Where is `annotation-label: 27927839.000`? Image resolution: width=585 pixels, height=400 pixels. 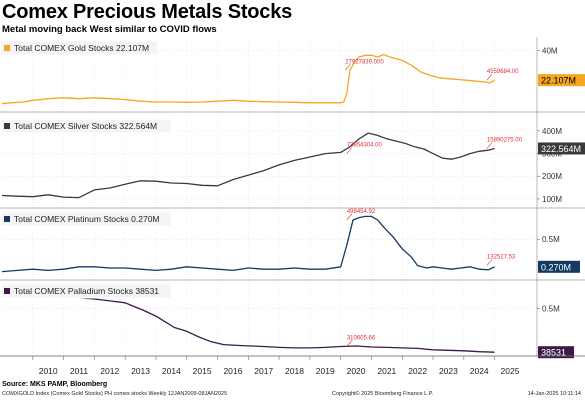 annotation-label: 27927839.000 is located at coordinates (364, 62).